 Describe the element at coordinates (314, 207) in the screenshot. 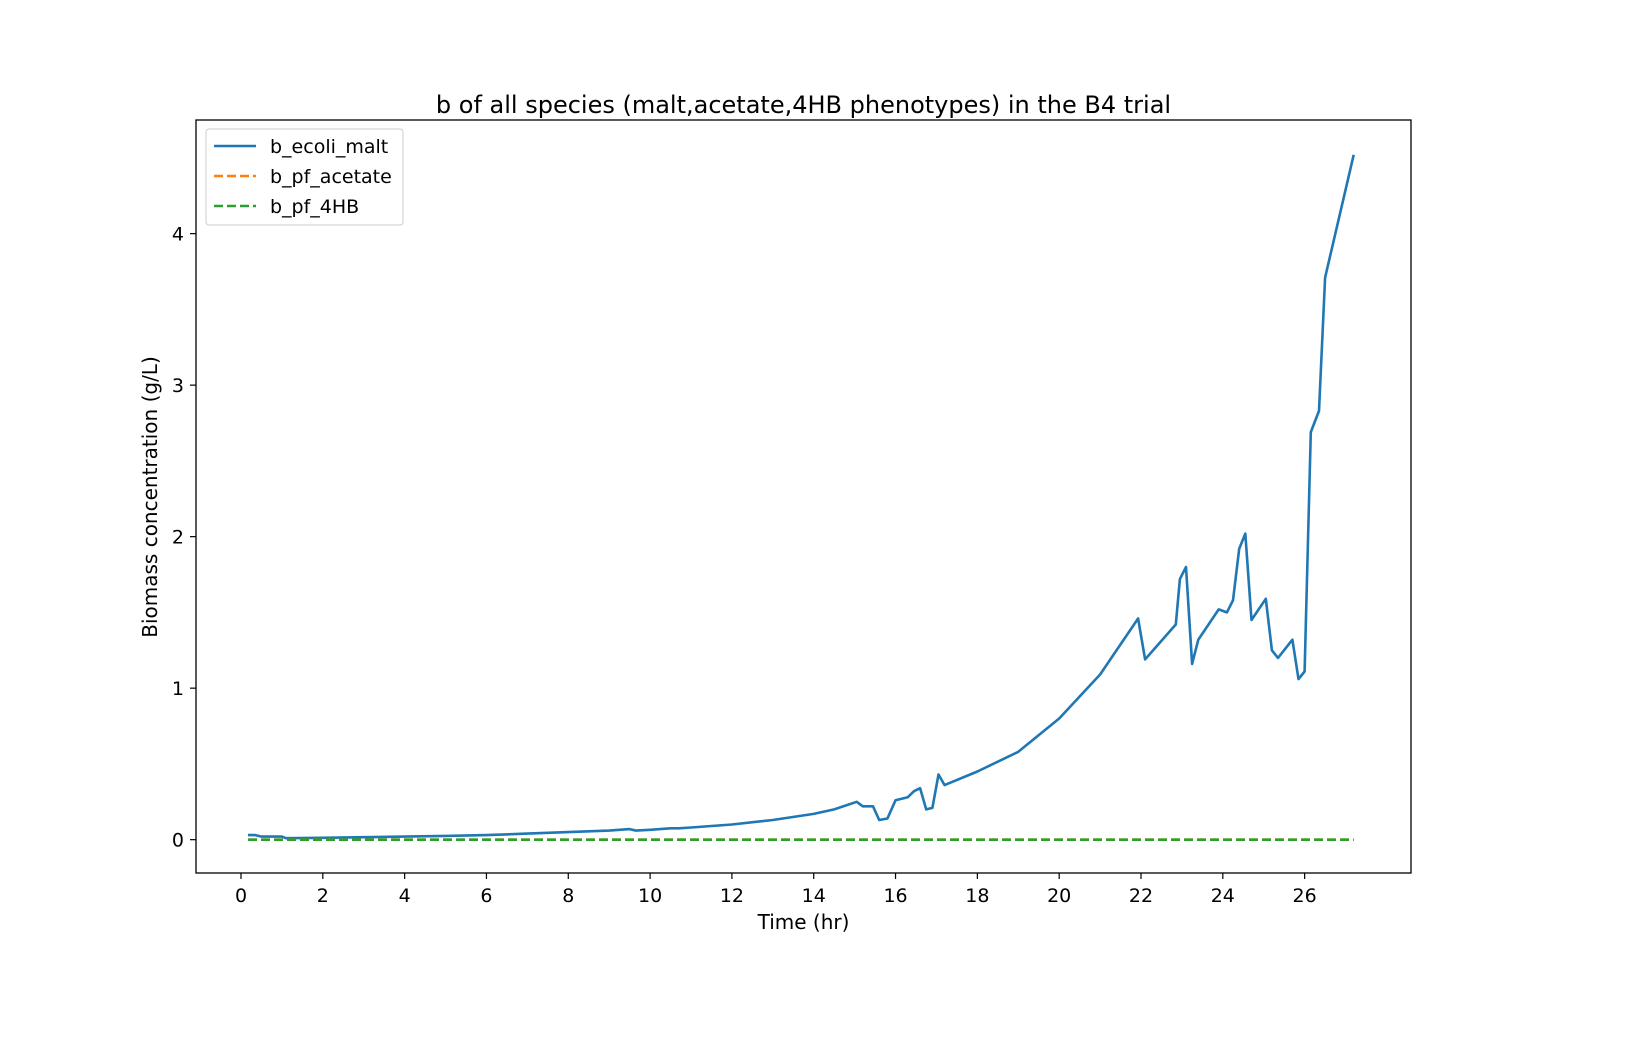

I see `legend-label-b_pf_4HB: b_pf_4HB` at that location.